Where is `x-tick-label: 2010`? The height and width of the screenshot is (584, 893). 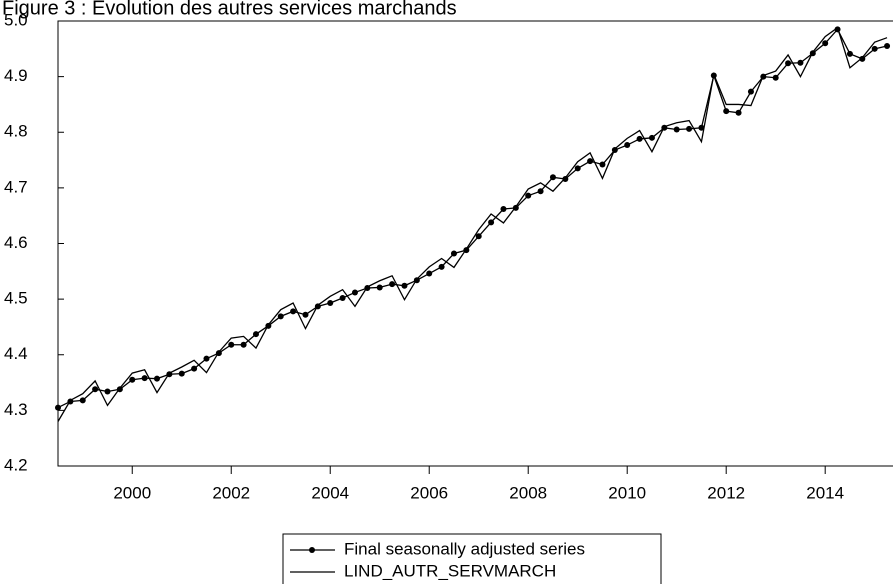
x-tick-label: 2010 is located at coordinates (627, 492).